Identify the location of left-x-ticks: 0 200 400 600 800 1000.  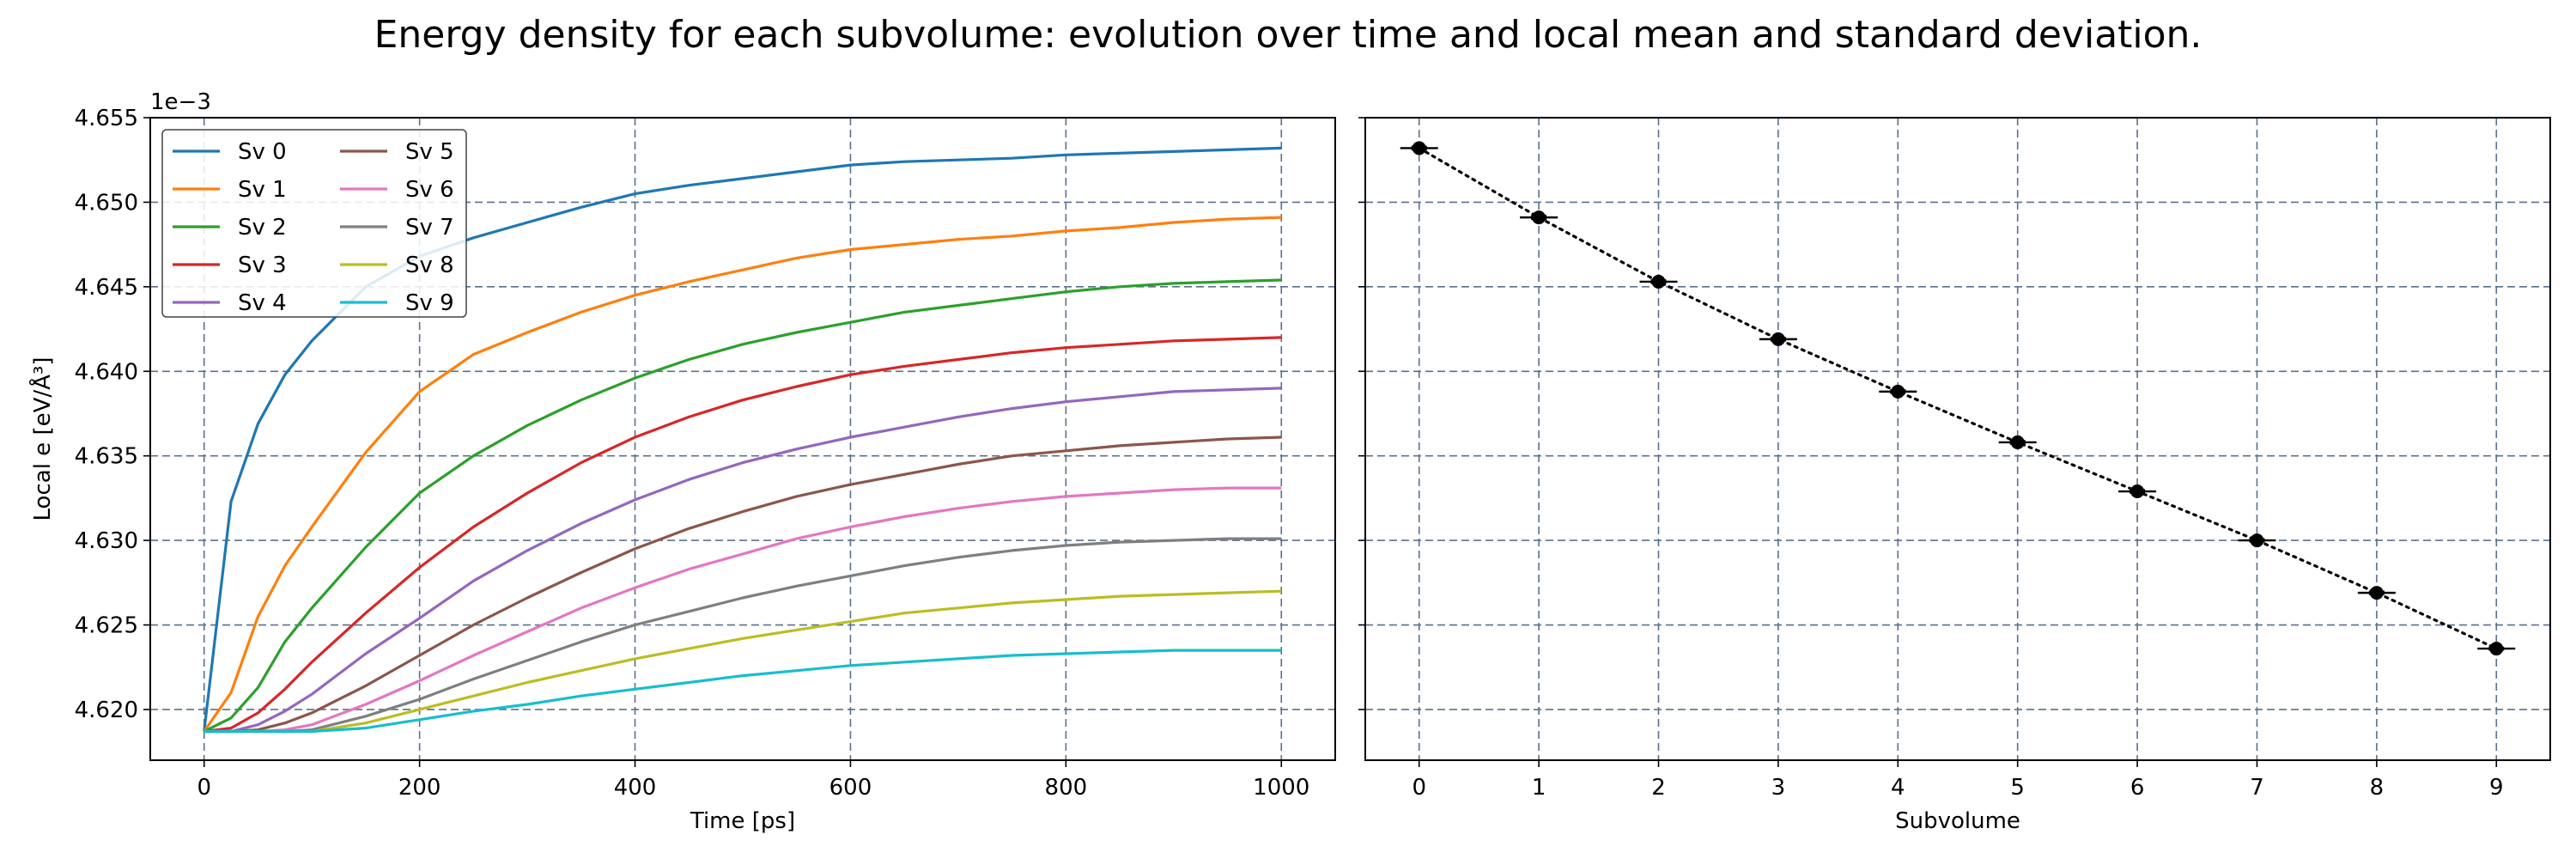
(753, 781).